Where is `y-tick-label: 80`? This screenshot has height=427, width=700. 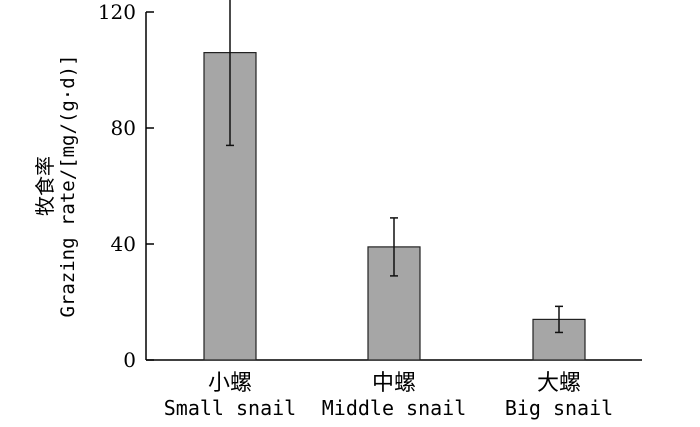 y-tick-label: 80 is located at coordinates (123, 128).